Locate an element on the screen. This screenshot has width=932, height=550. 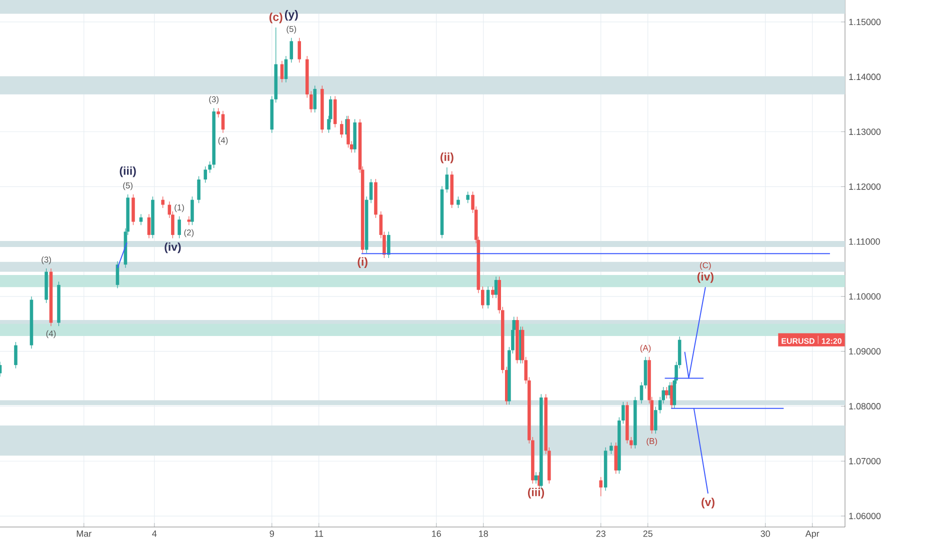
x-tick-label: 11 is located at coordinates (319, 533).